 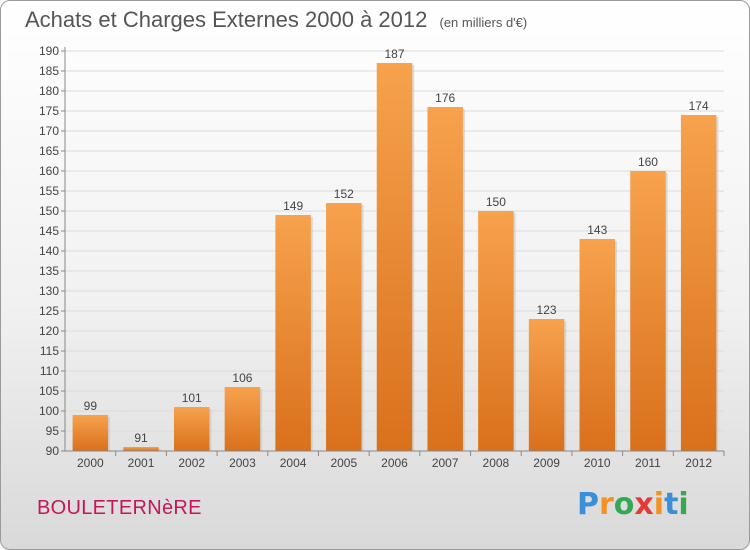 I want to click on x-tick-label: 2011, so click(x=648, y=463).